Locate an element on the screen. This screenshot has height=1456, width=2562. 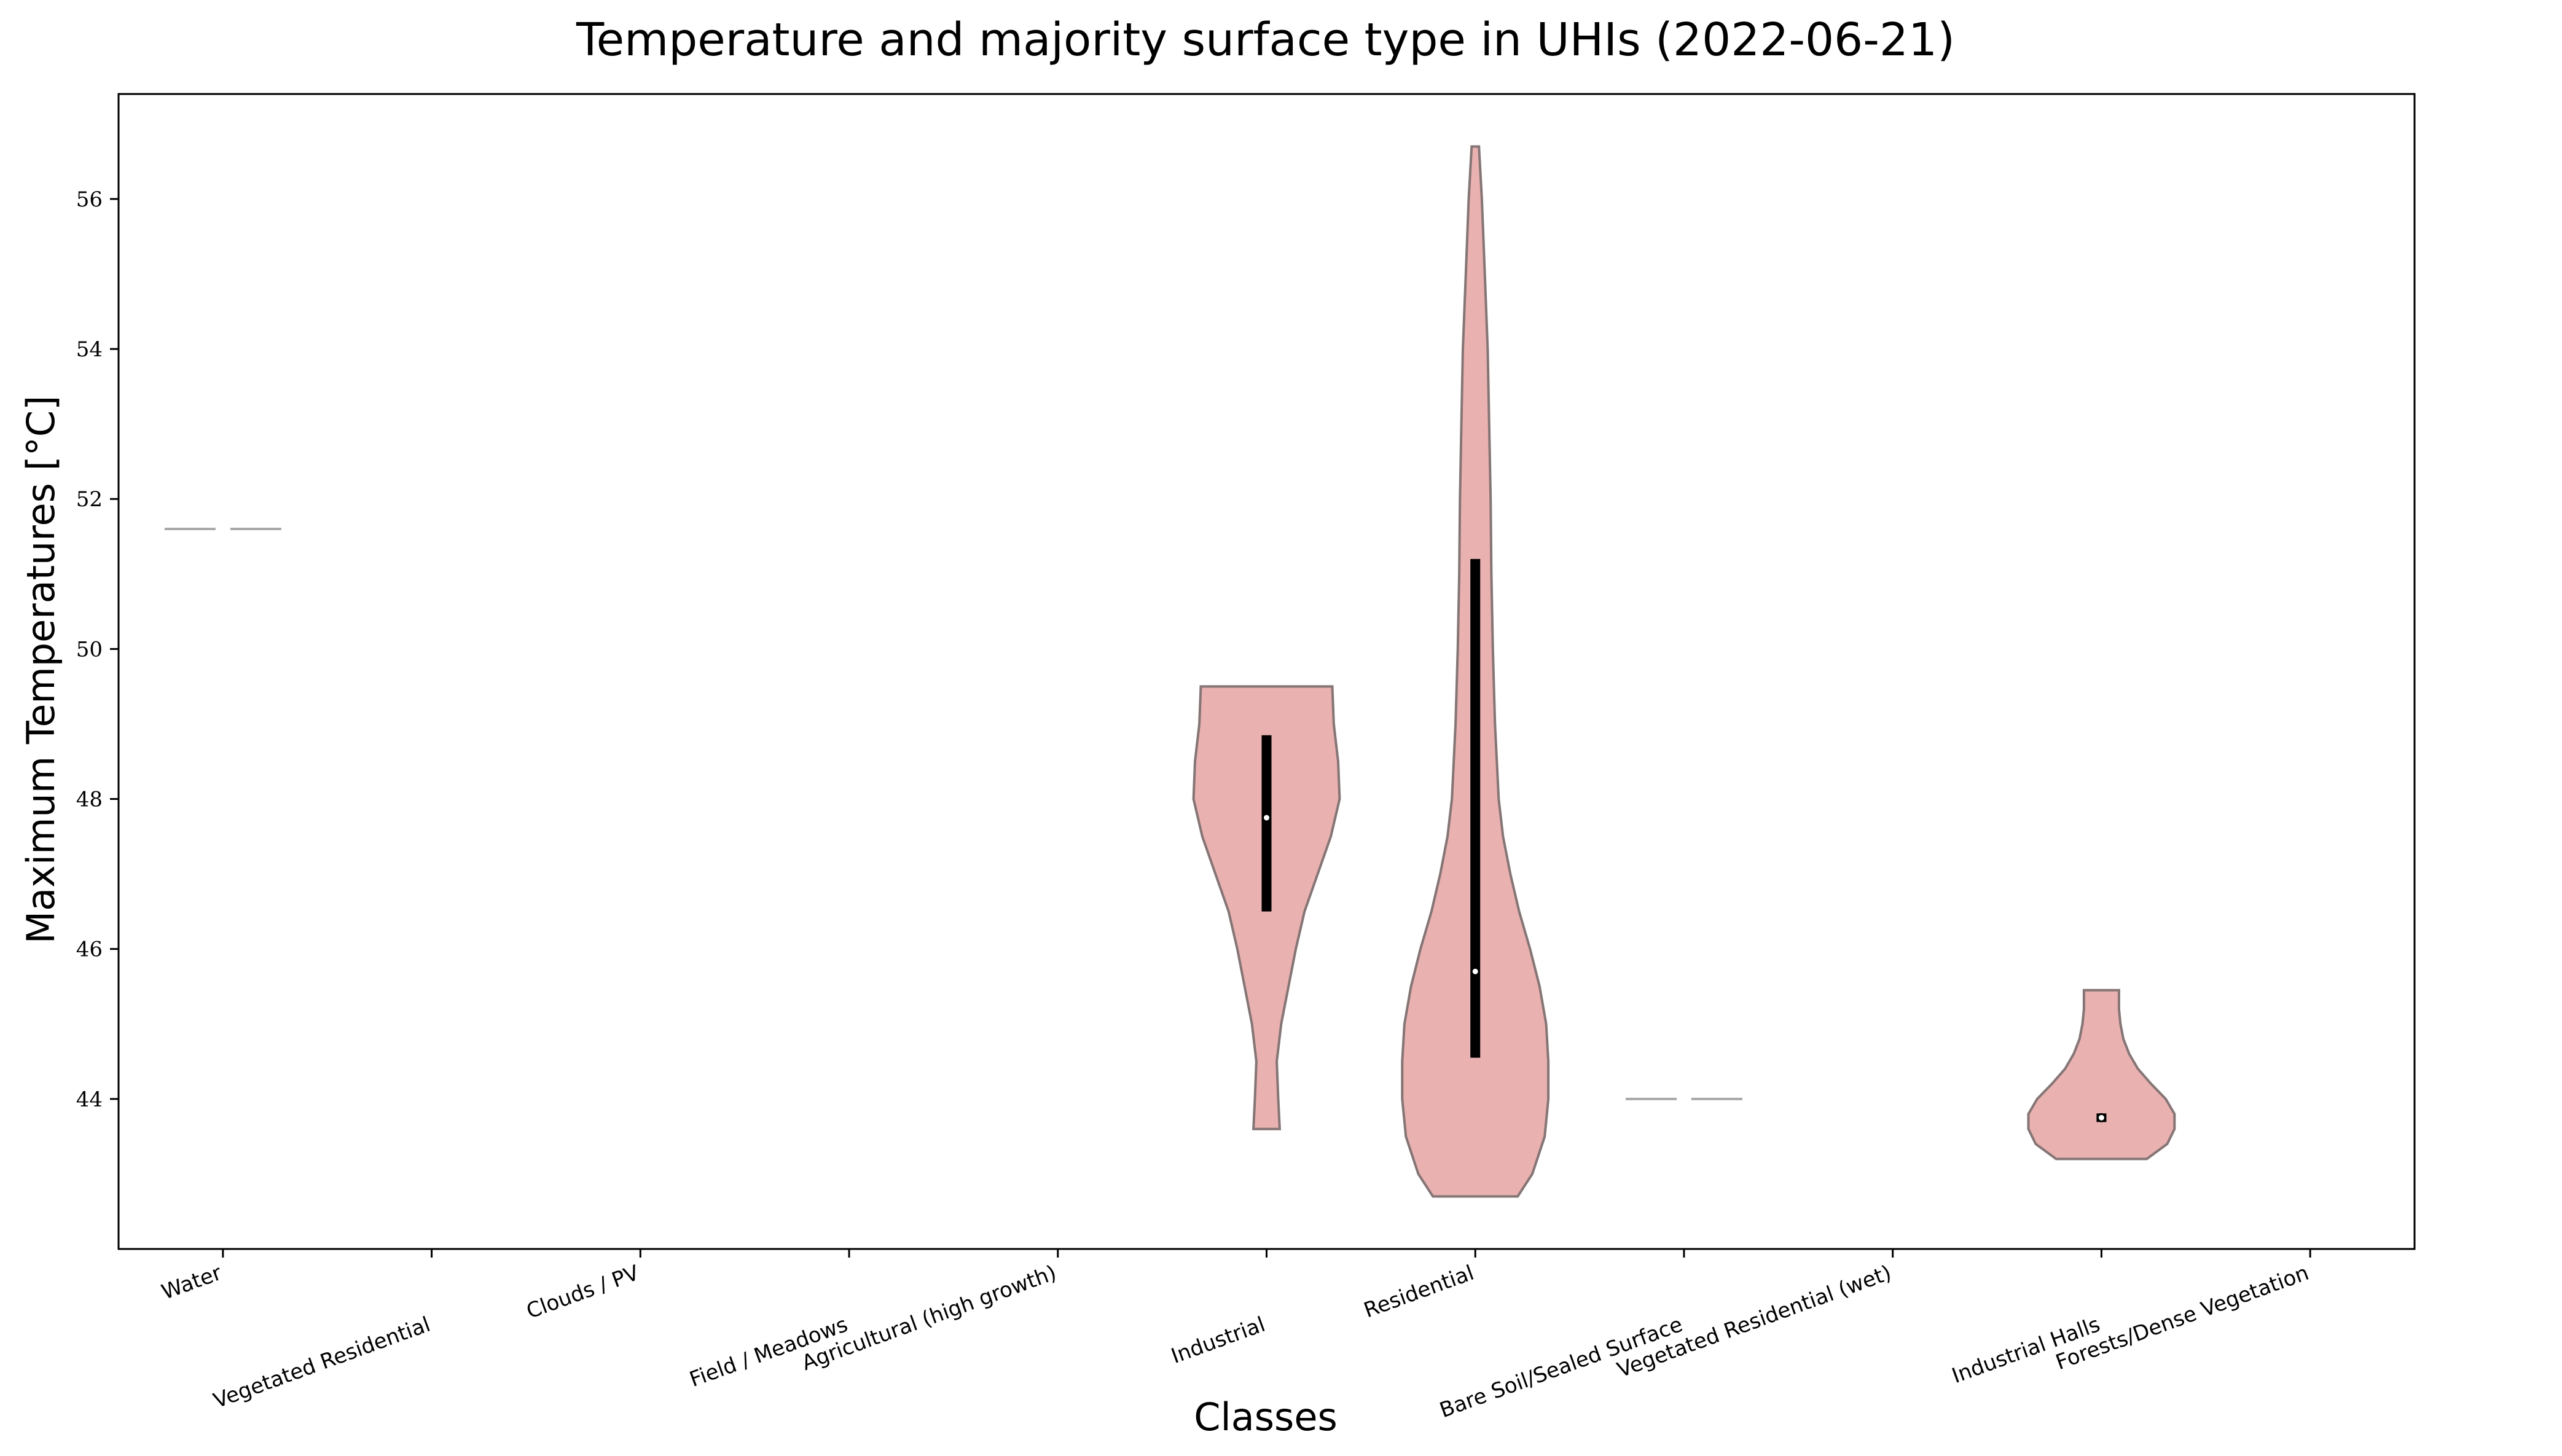
y-tick-label: 46 is located at coordinates (89, 949).